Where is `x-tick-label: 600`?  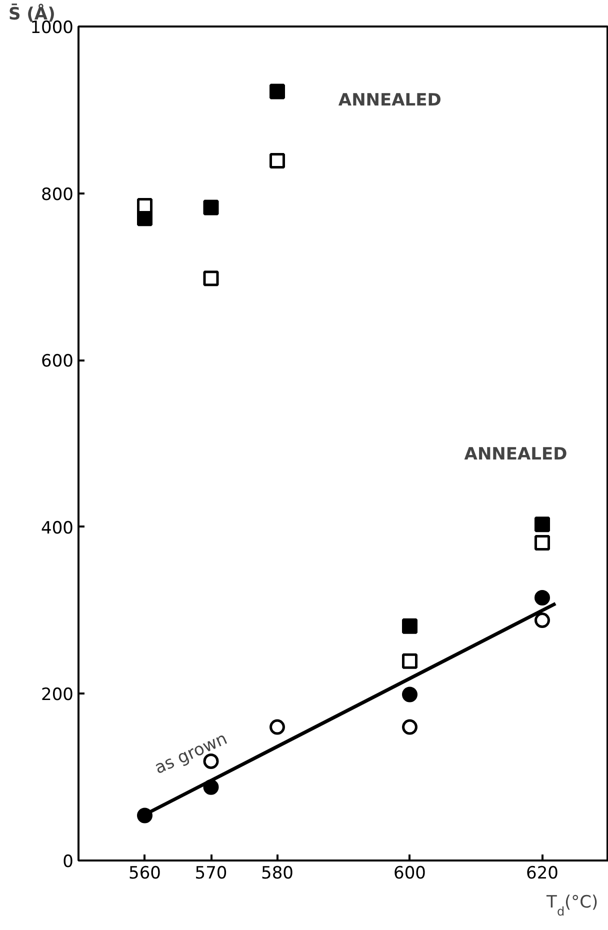
x-tick-label: 600 is located at coordinates (410, 874).